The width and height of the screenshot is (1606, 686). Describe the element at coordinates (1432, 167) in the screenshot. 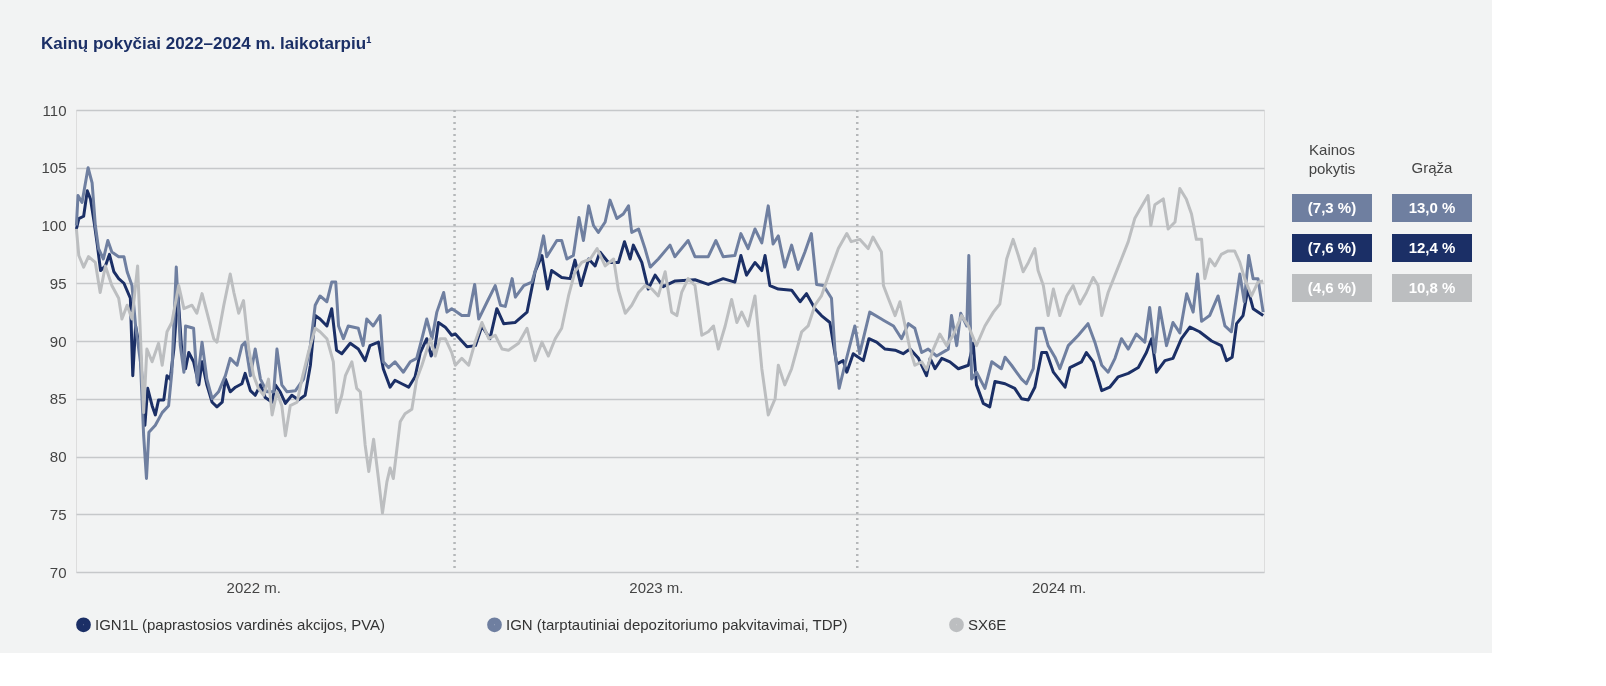

I see `text: Grąža` at that location.